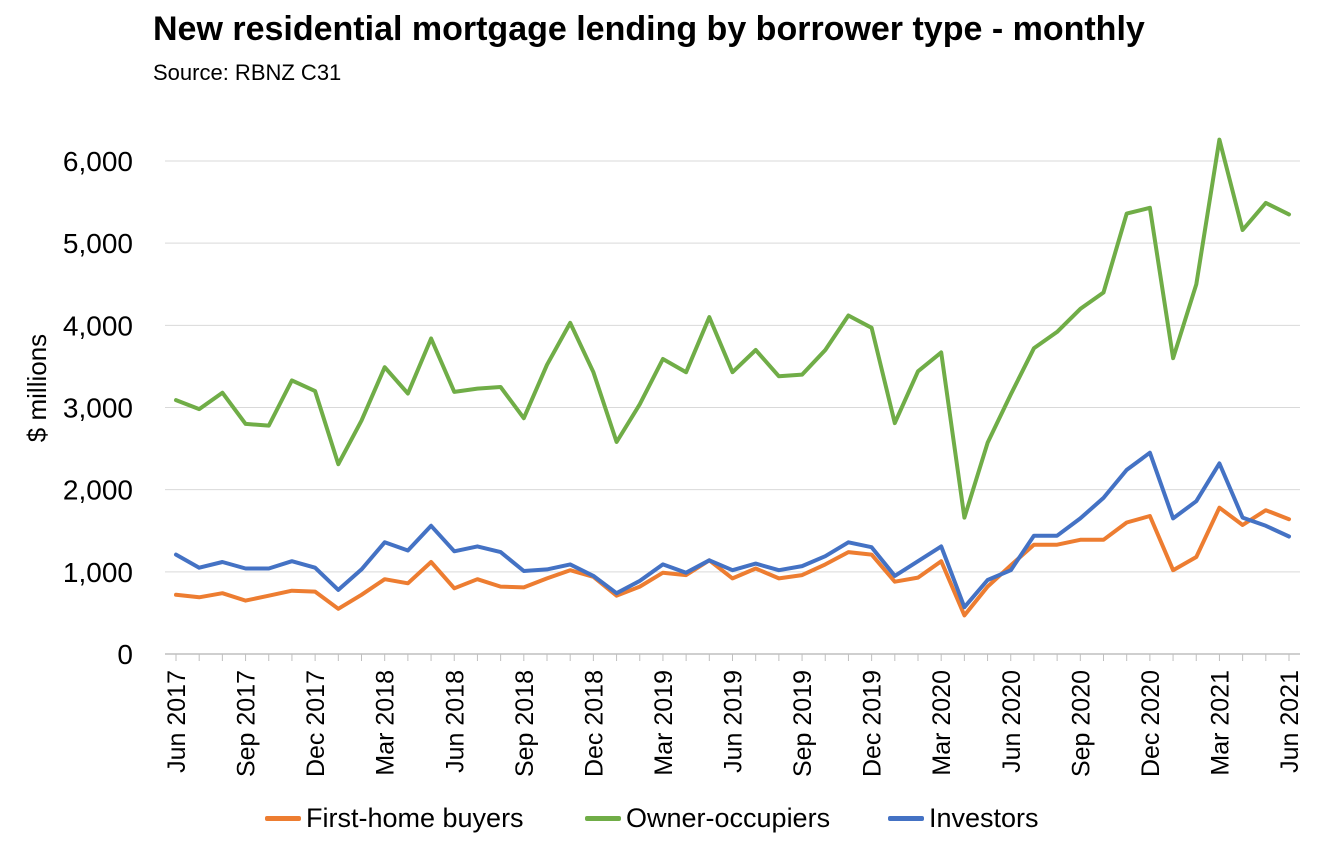  Describe the element at coordinates (906, 818) in the screenshot. I see `legend-swatch-investors` at that location.